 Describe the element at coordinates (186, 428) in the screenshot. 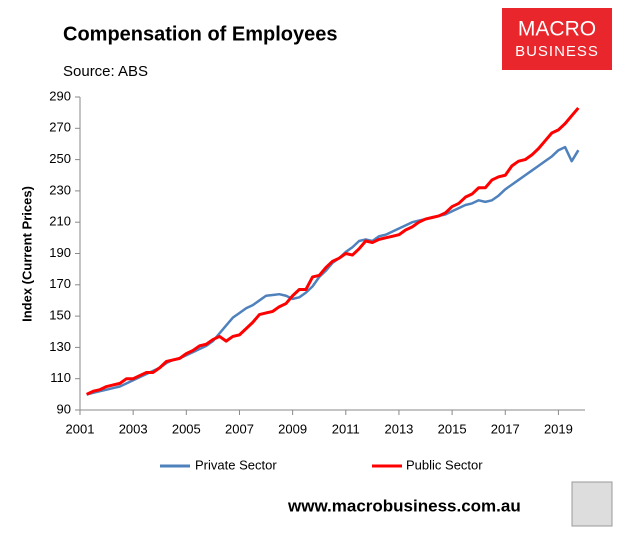

I see `x-tick-label: 2005` at that location.